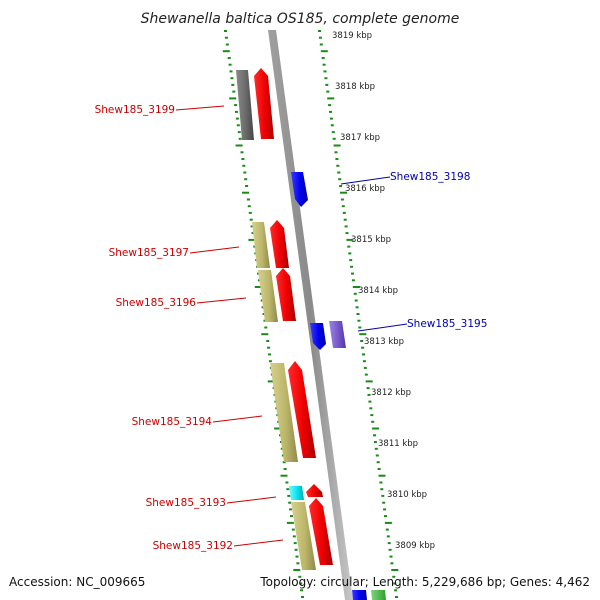 The image size is (600, 600). I want to click on gene-partial-blue, so click(359, 595).